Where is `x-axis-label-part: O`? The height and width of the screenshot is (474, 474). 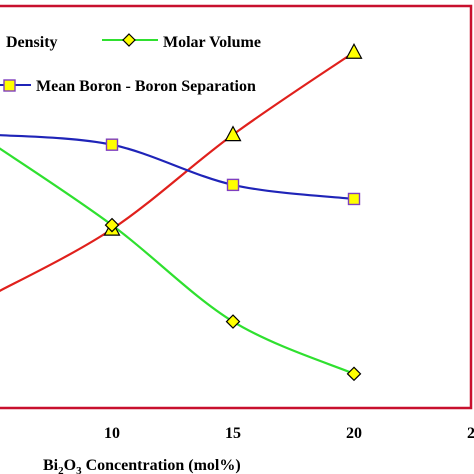 x-axis-label-part: O is located at coordinates (70, 465).